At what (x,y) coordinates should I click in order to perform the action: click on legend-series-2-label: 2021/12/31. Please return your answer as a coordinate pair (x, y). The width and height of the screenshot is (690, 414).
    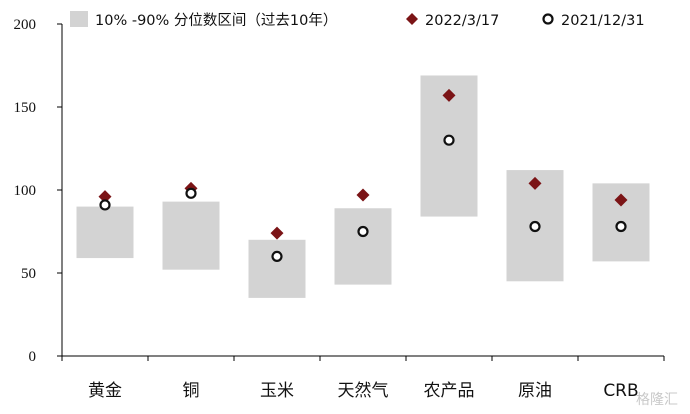
    Looking at the image, I should click on (603, 21).